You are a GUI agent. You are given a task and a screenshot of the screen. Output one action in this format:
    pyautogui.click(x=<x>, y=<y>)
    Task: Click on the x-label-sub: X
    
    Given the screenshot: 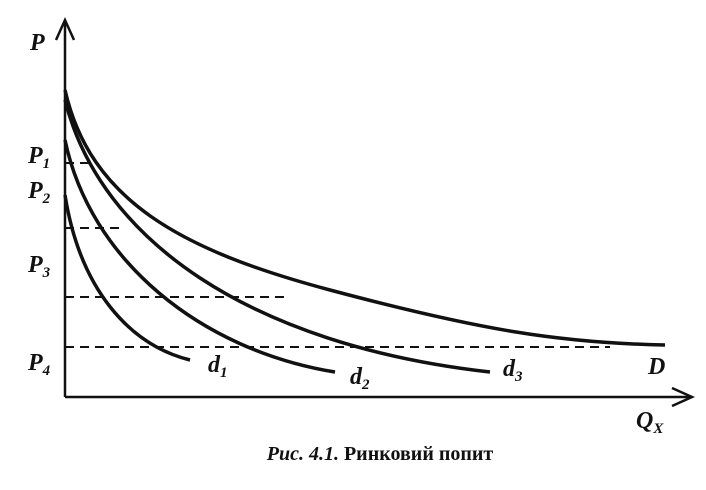 What is the action you would take?
    pyautogui.click(x=658, y=429)
    